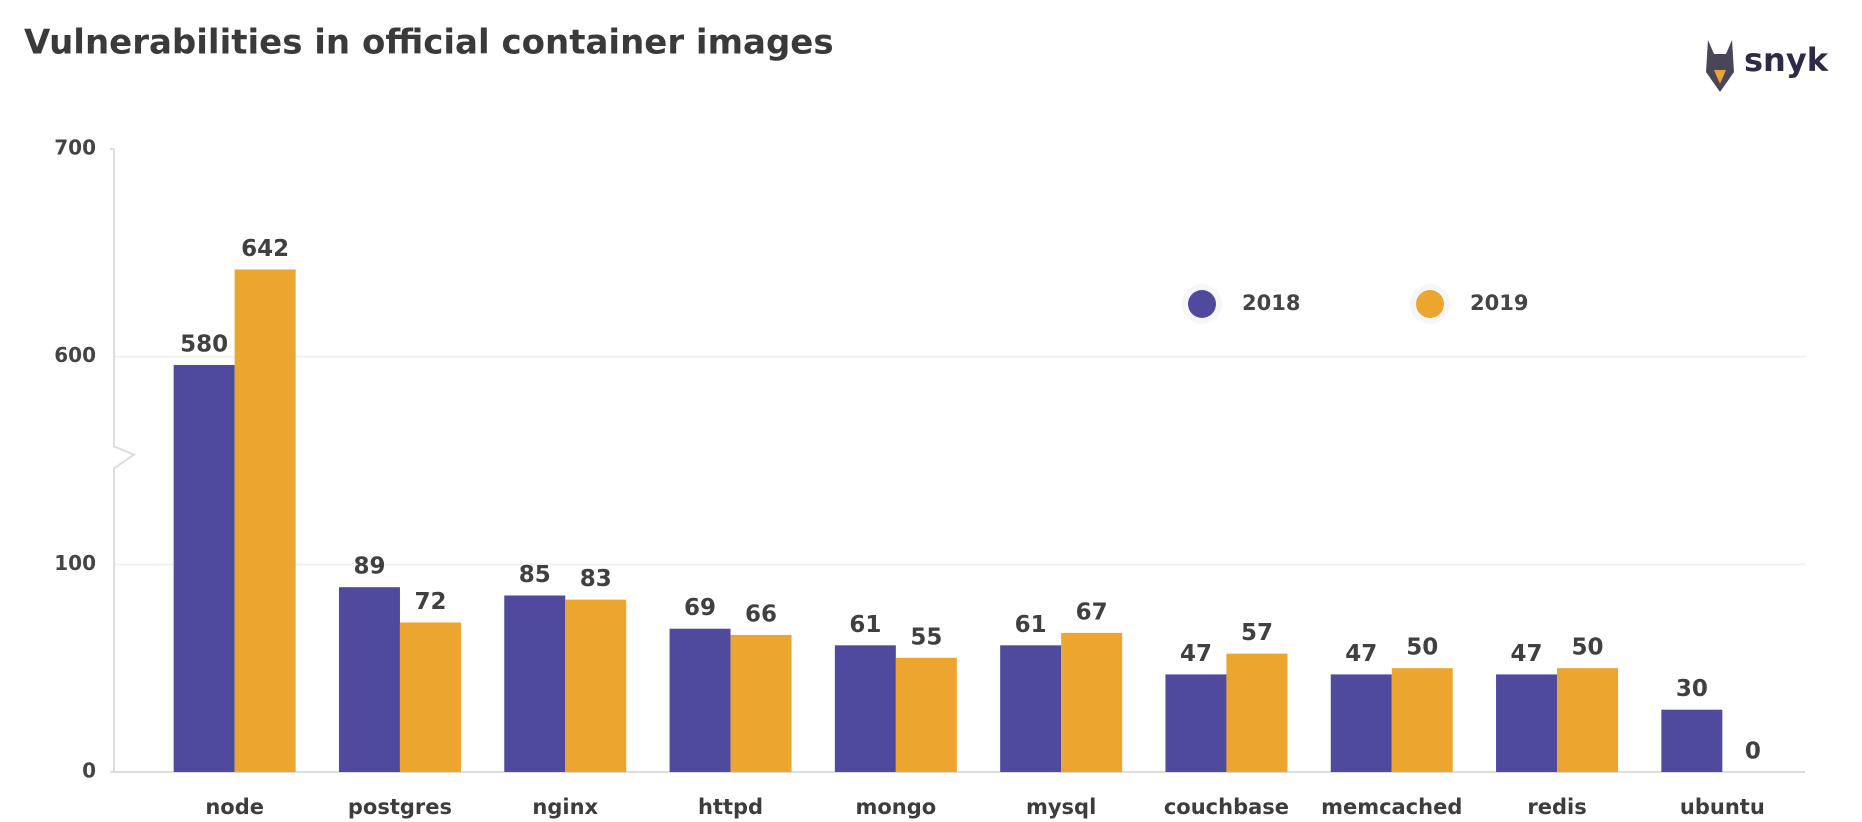 The width and height of the screenshot is (1862, 822). I want to click on legend-label: 2018, so click(1271, 303).